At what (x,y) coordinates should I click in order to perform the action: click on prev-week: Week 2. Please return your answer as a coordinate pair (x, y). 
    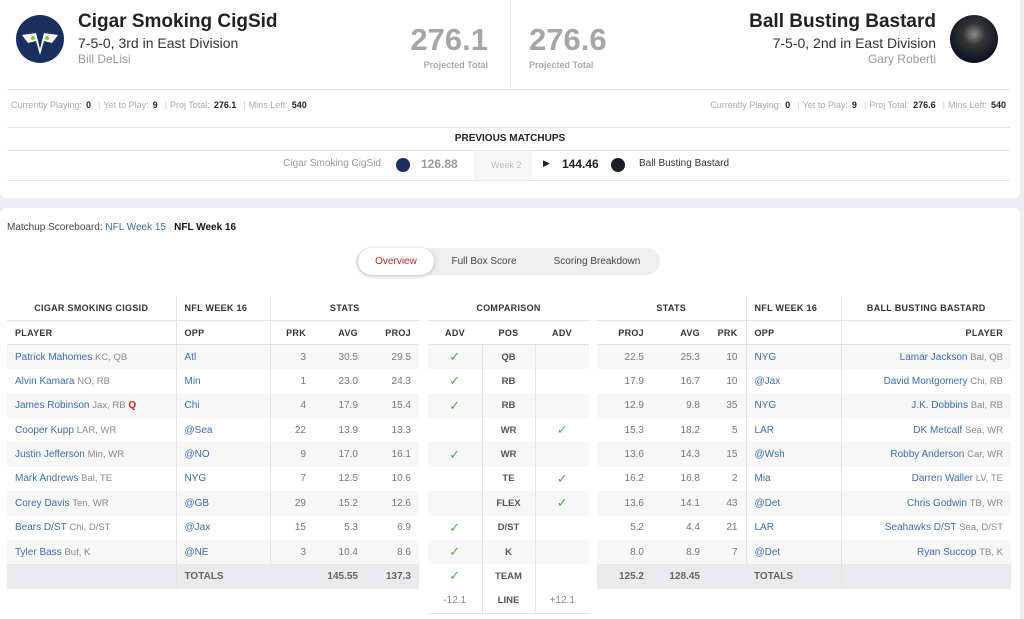
    Looking at the image, I should click on (506, 165).